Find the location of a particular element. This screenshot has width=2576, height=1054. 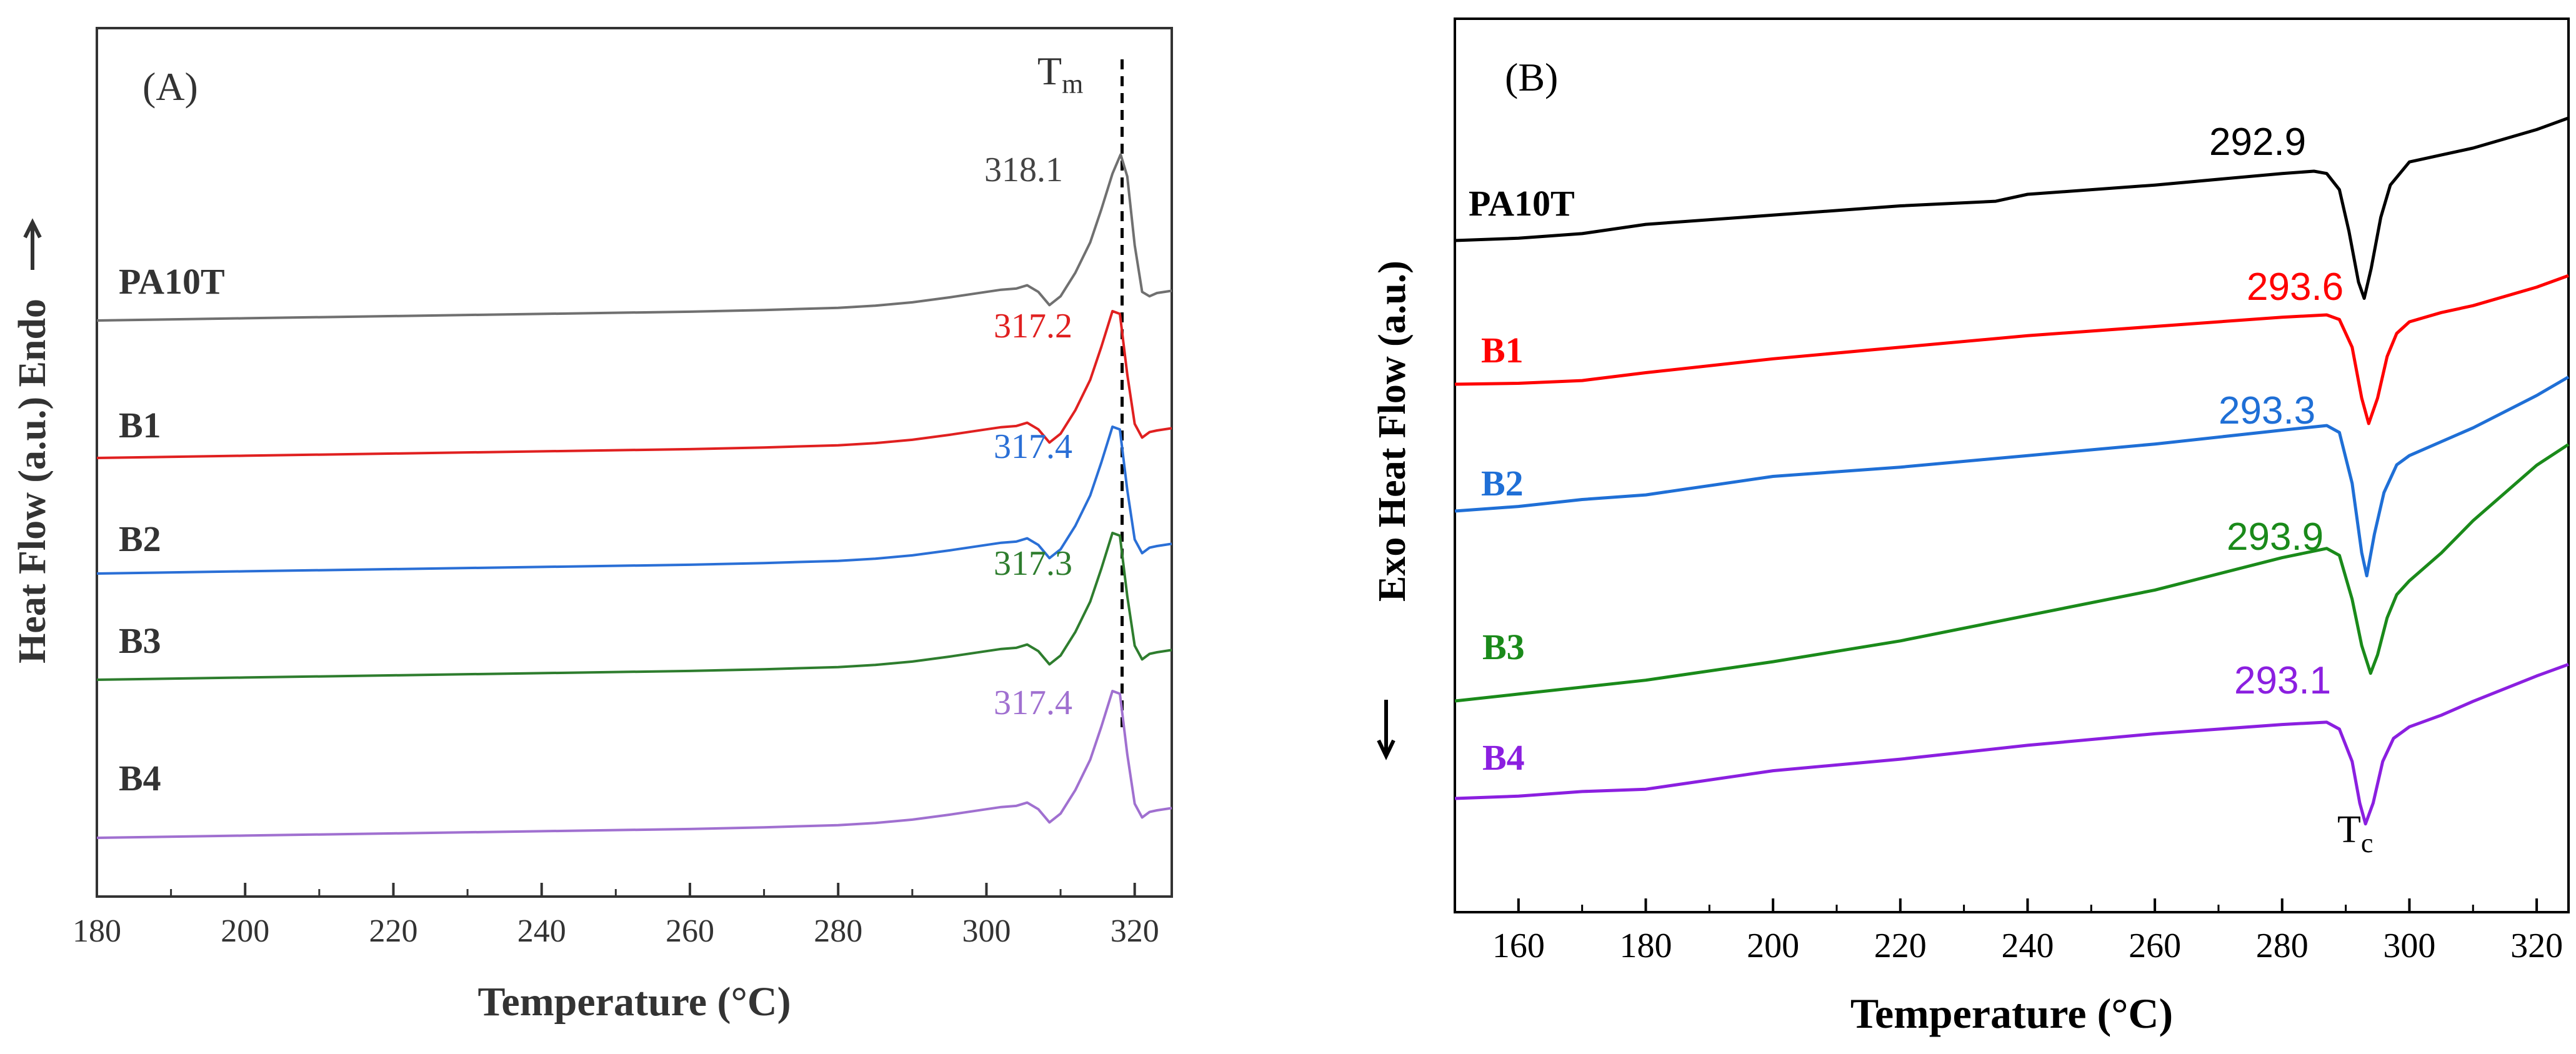

panel-b-curve-pa10t is located at coordinates (2011, 208).